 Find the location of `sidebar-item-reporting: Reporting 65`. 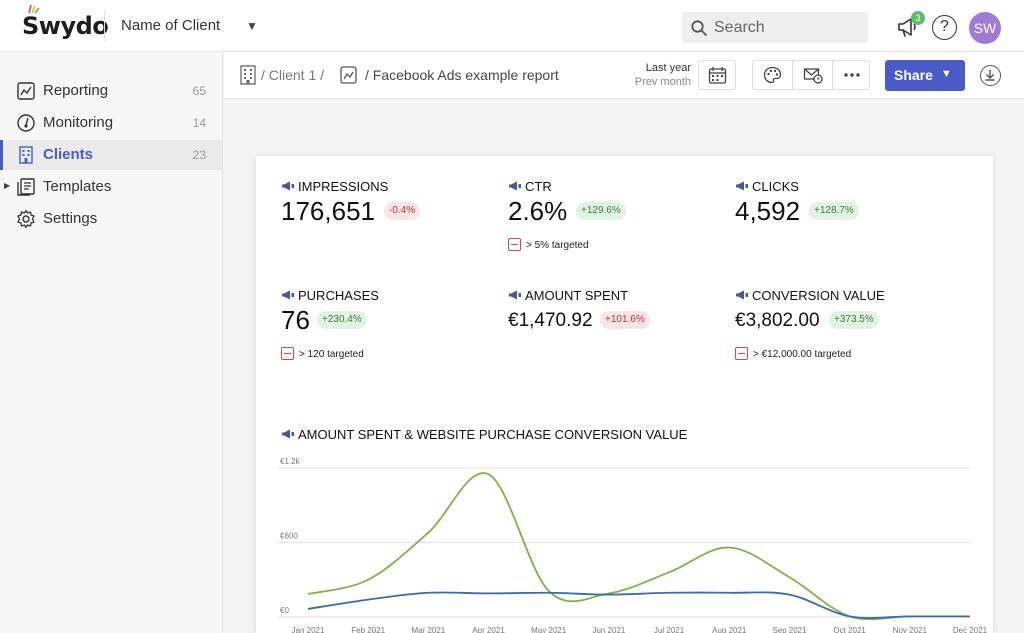

sidebar-item-reporting: Reporting 65 is located at coordinates (111, 91).